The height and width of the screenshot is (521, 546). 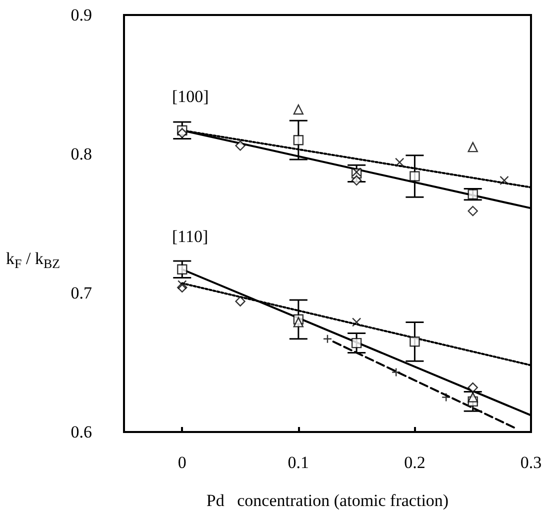 I want to click on x-tick-label: 0.1, so click(x=299, y=462).